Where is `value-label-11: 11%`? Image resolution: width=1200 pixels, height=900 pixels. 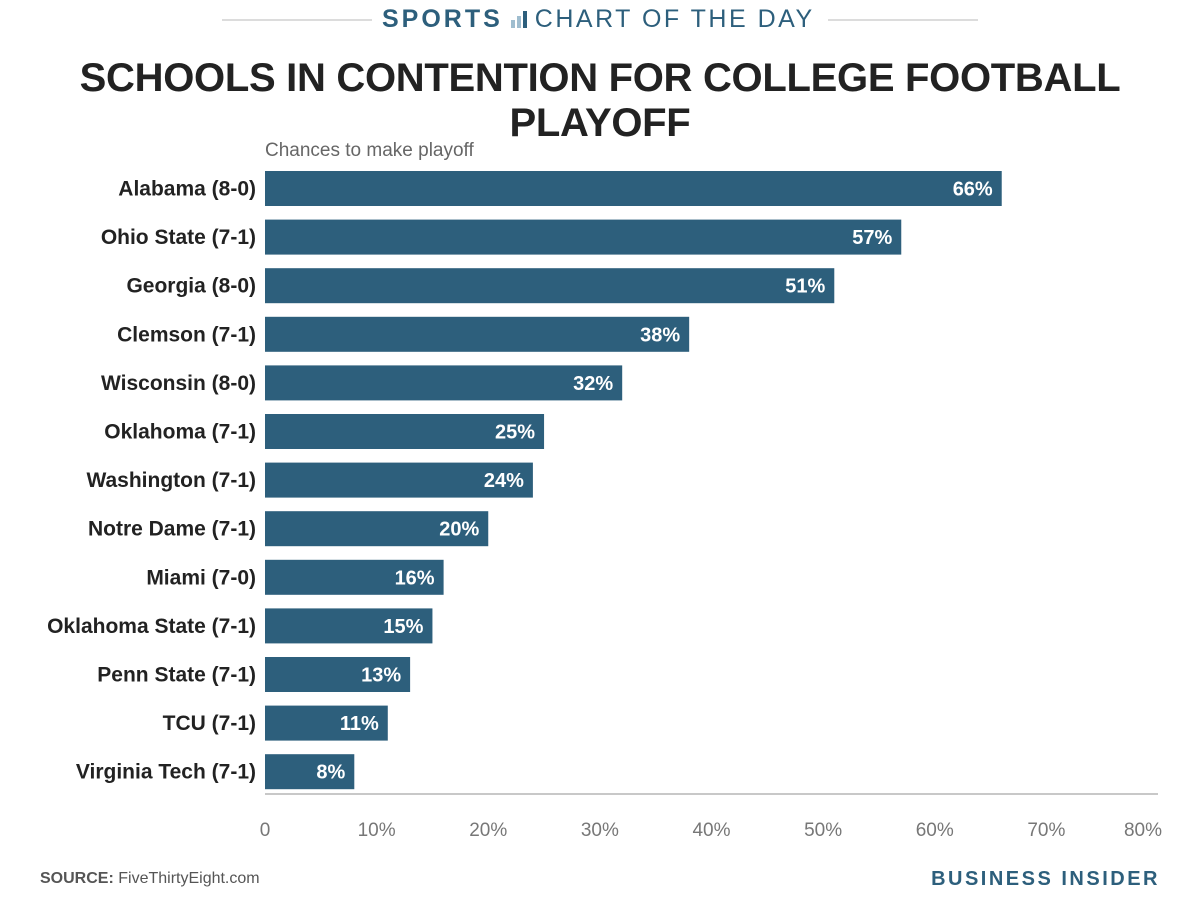 value-label-11: 11% is located at coordinates (359, 724).